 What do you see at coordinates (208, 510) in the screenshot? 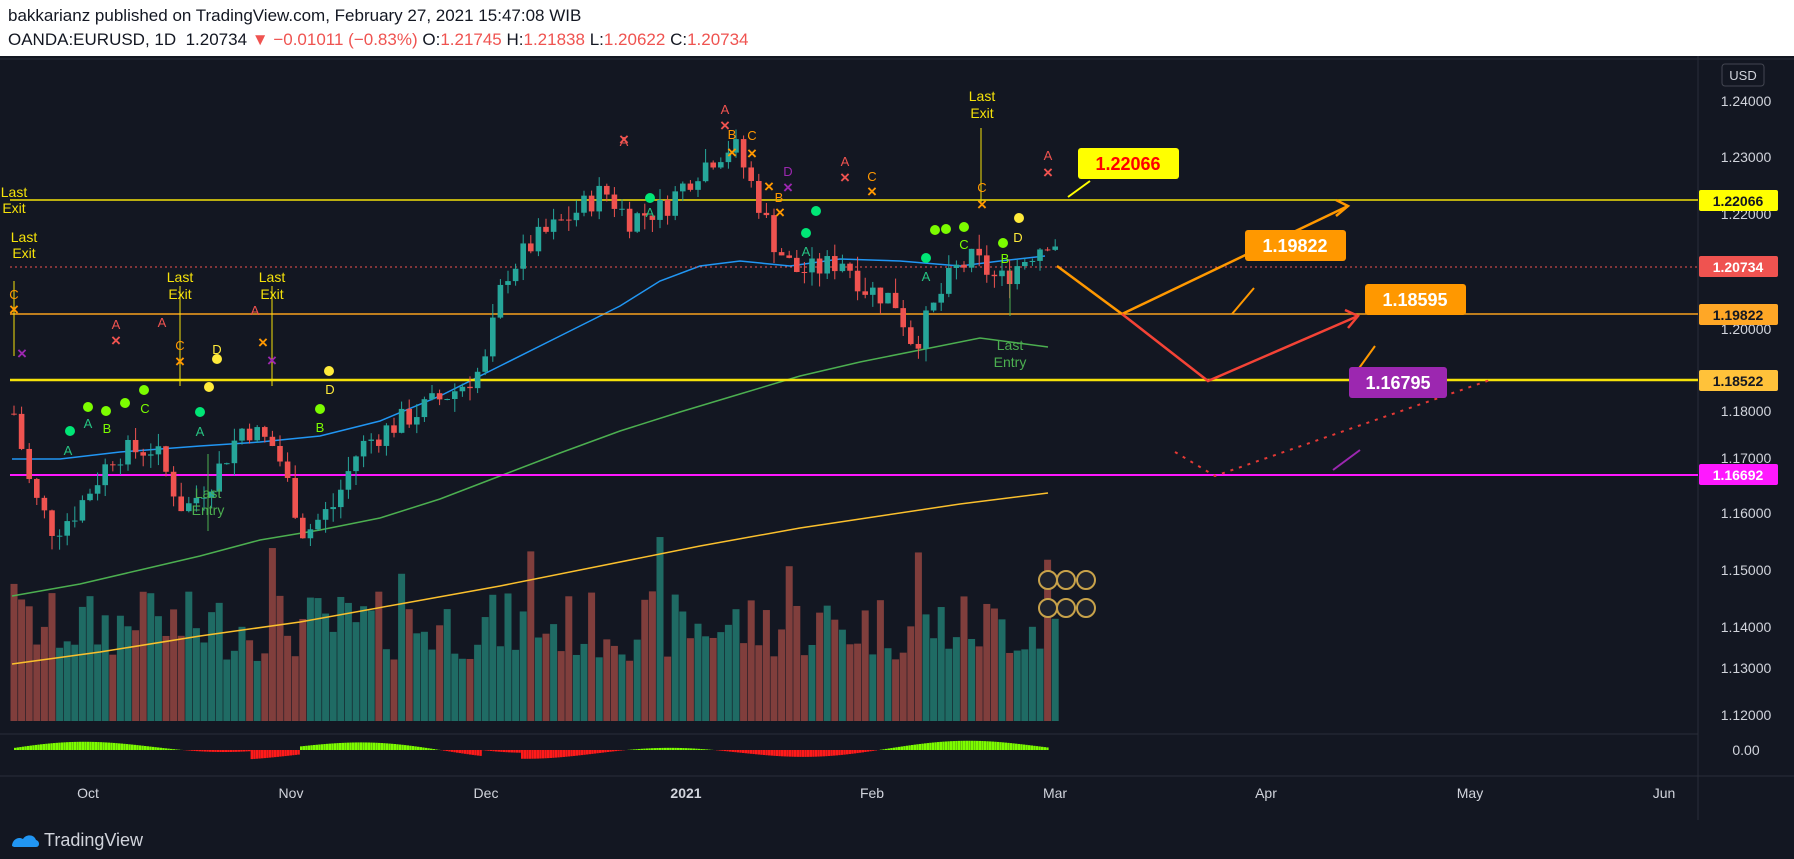
I see `entry-label-line2: Entry` at bounding box center [208, 510].